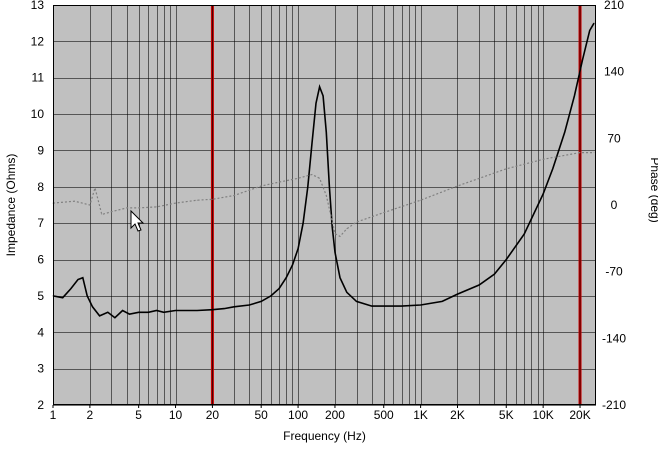  Describe the element at coordinates (53, 415) in the screenshot. I see `x-tick-label: 1` at that location.